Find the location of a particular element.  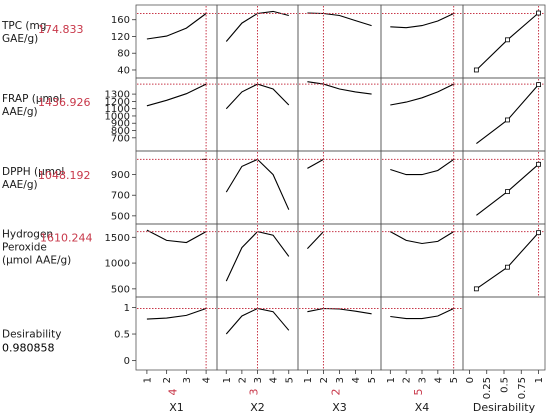

y-tick-label: 1300 is located at coordinates (117, 95).